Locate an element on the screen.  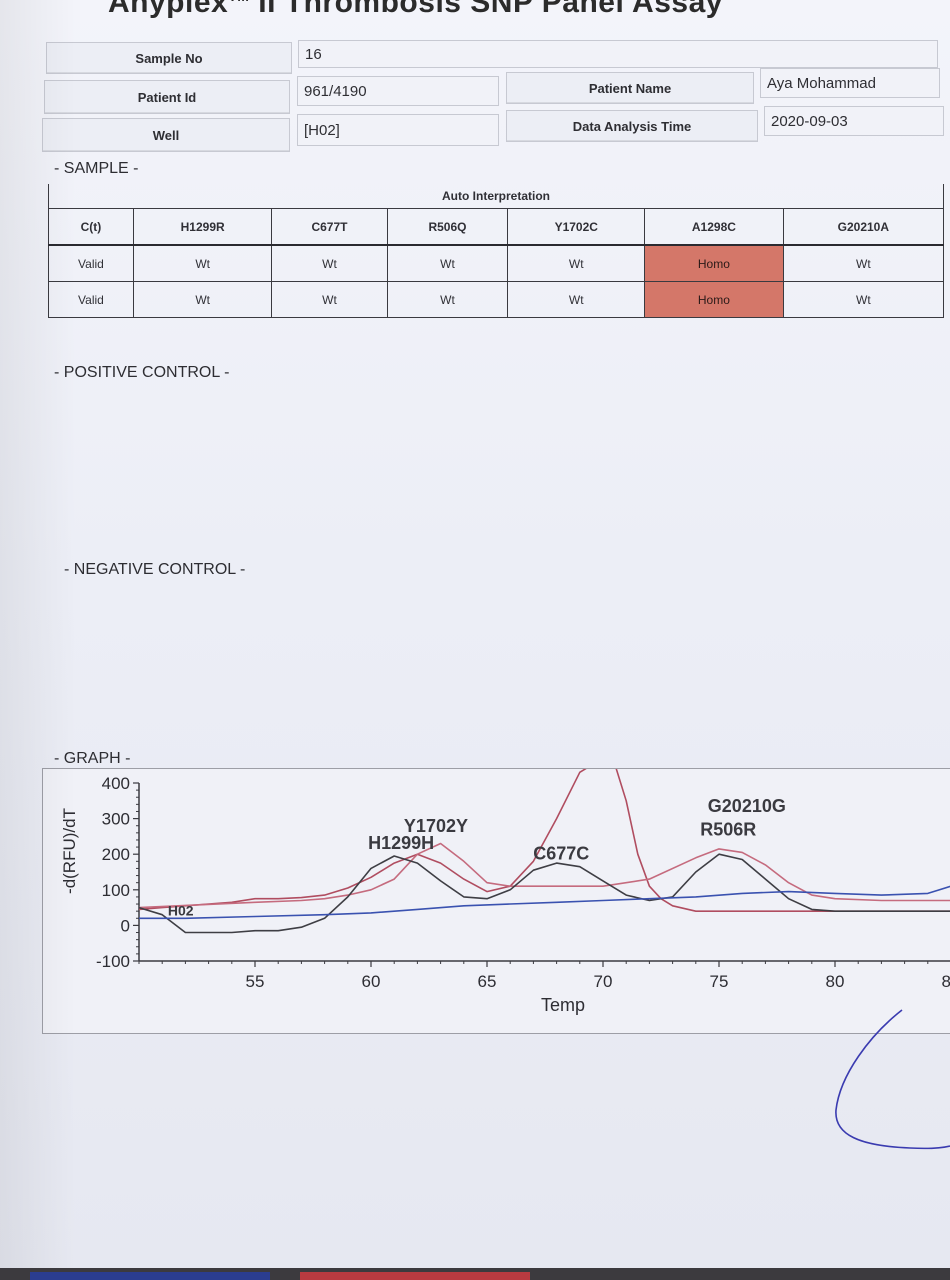
title-trademark: TM is located at coordinates (238, 2).